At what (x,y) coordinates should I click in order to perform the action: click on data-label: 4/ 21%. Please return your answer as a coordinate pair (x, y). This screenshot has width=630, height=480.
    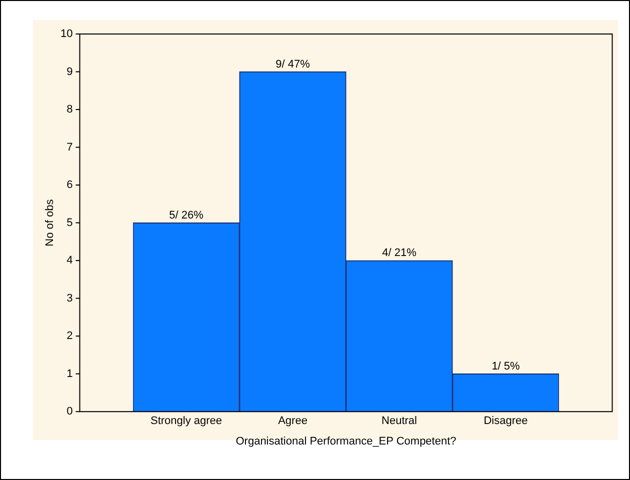
    Looking at the image, I should click on (399, 253).